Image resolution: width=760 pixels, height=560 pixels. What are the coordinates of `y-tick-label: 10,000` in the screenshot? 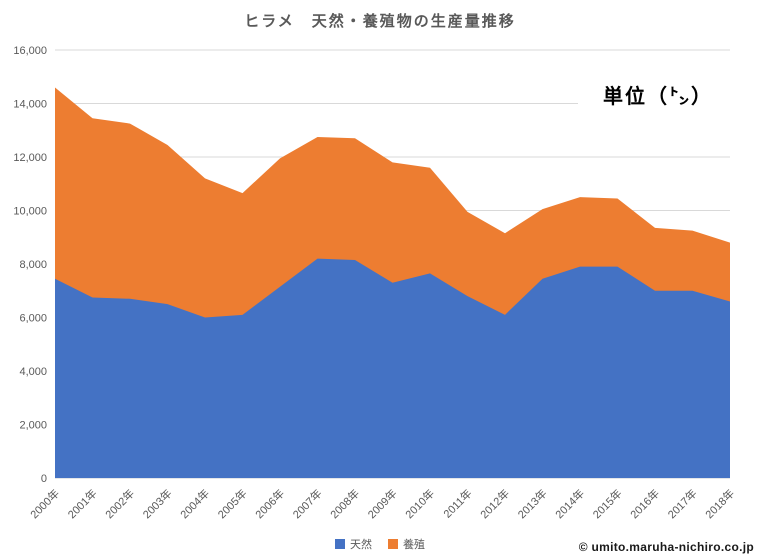 It's located at (30, 212).